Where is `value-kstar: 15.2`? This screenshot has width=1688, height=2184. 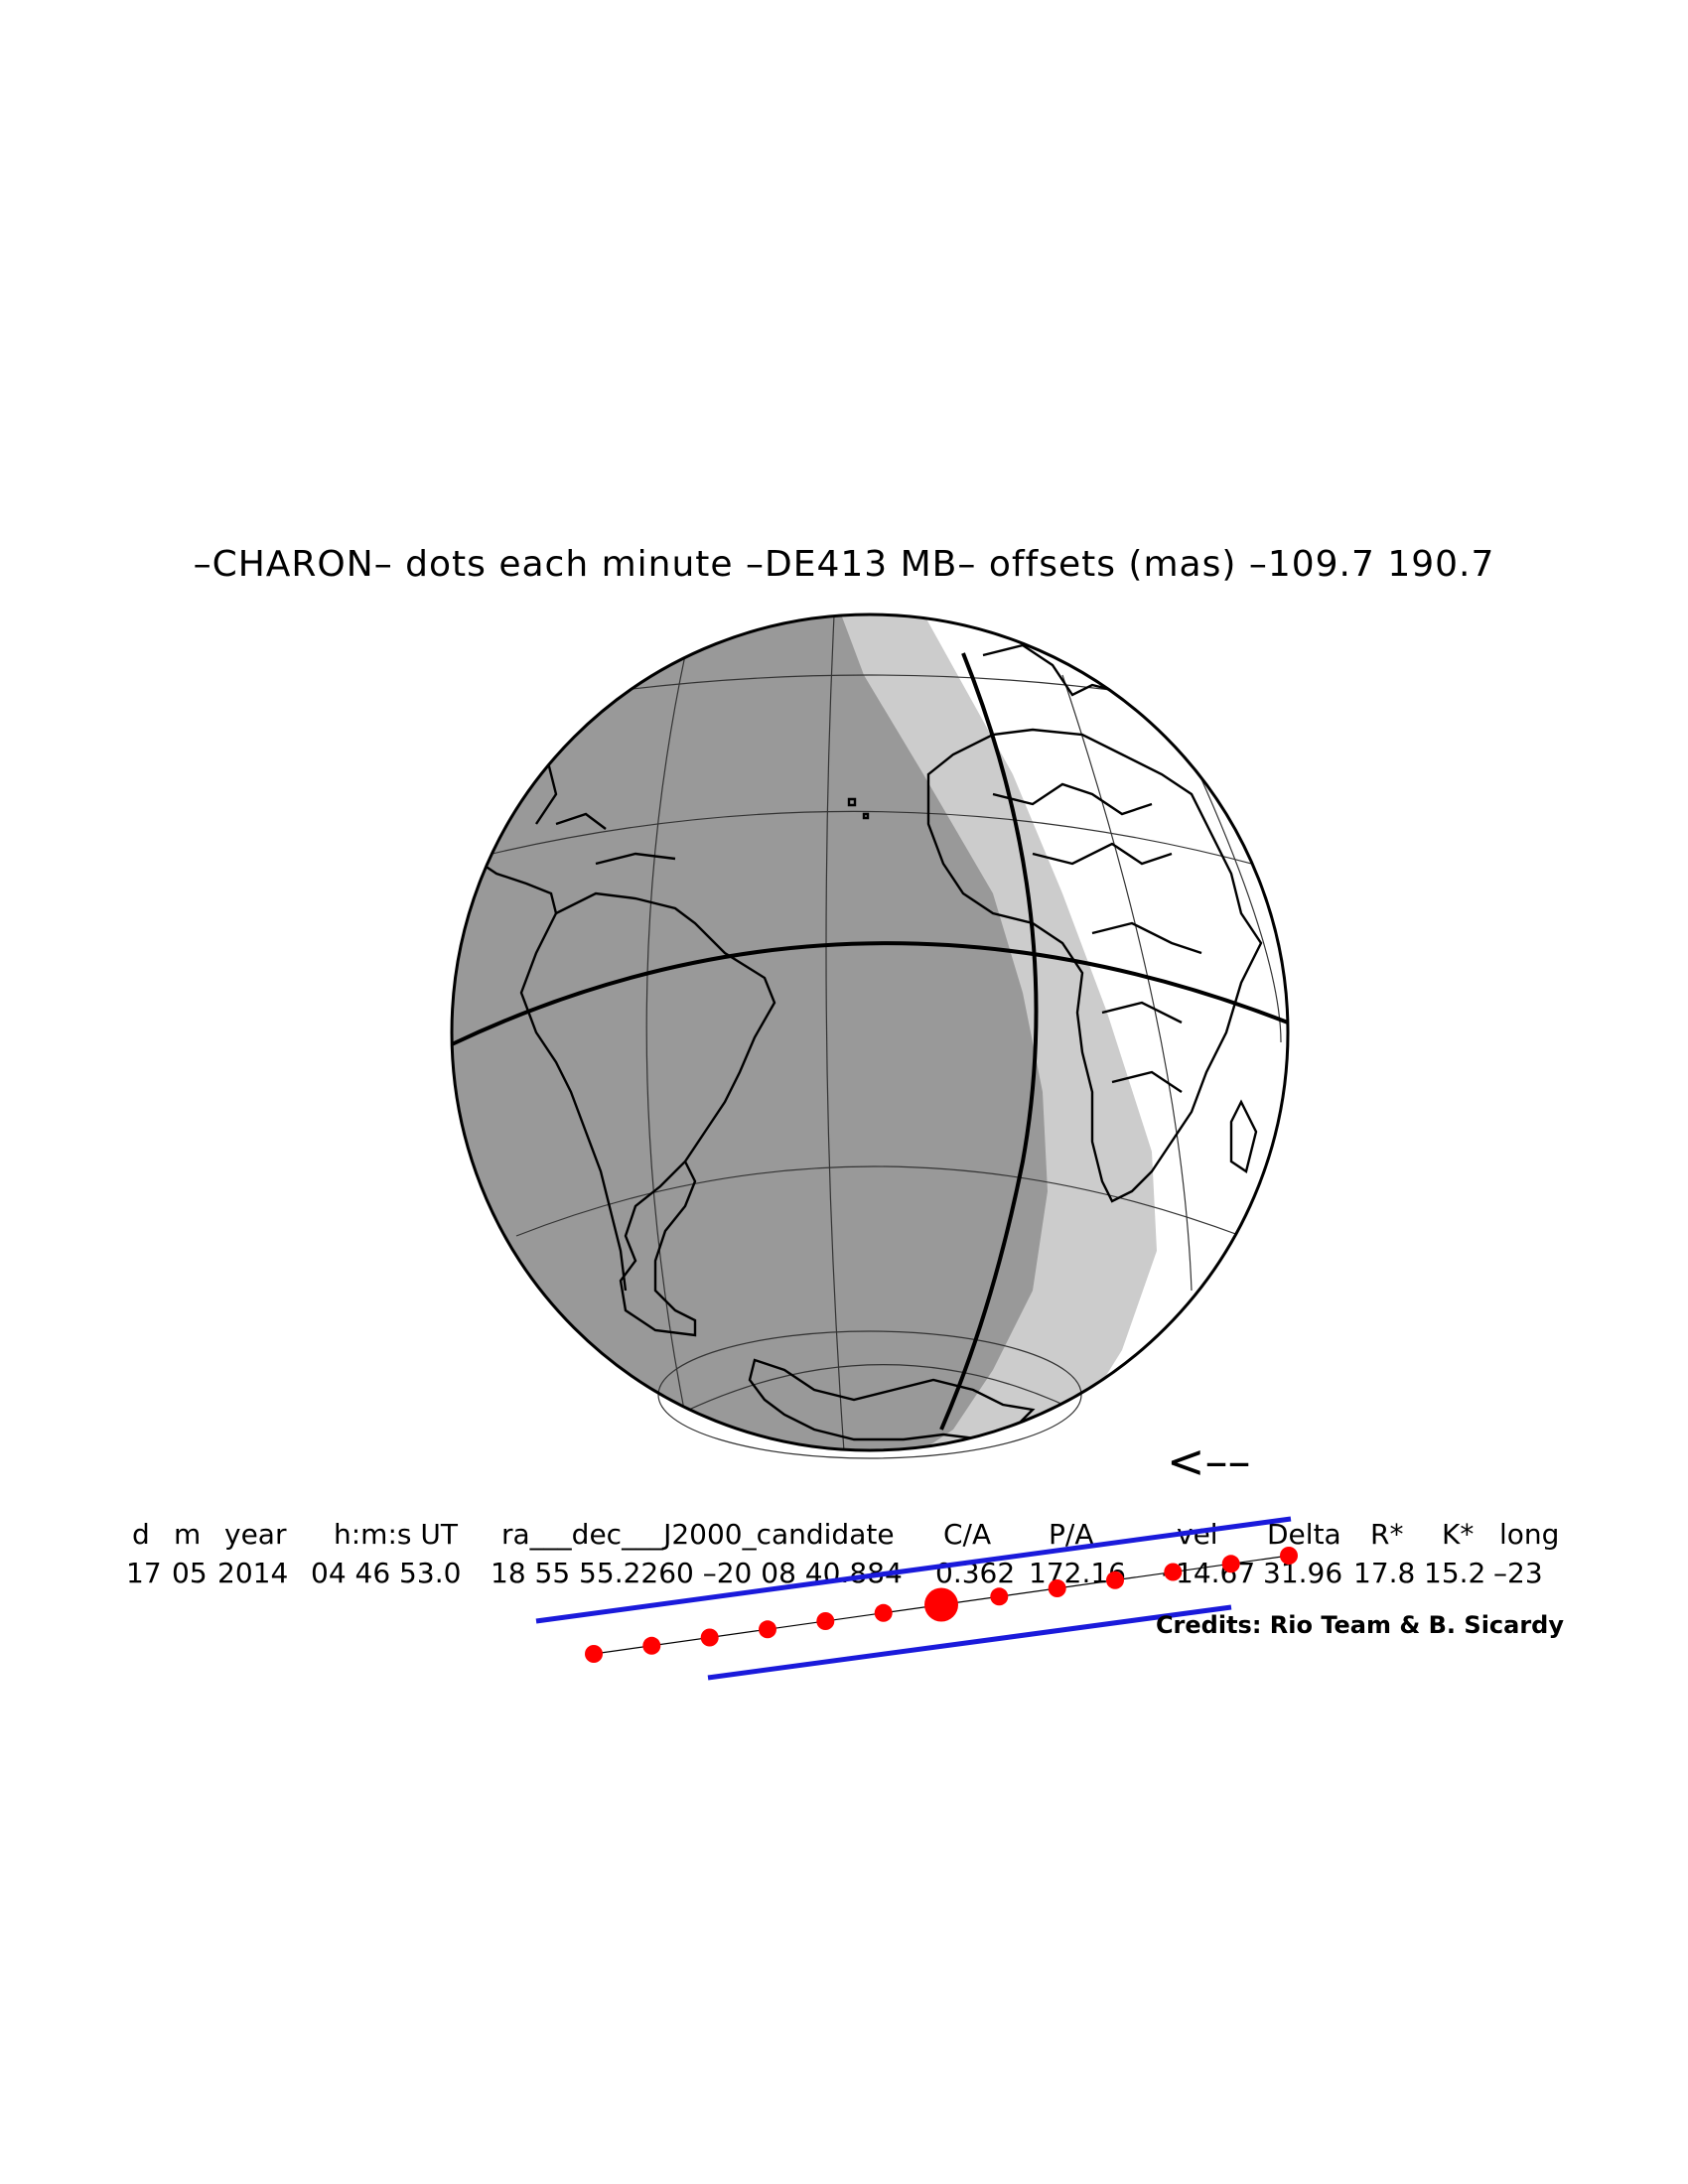 value-kstar: 15.2 is located at coordinates (1454, 1573).